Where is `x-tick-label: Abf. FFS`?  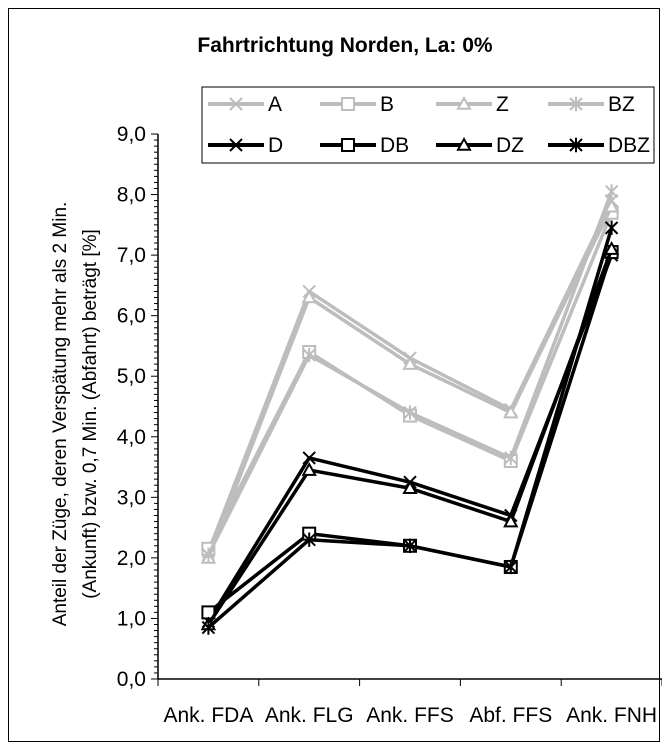 x-tick-label: Abf. FFS is located at coordinates (510, 715).